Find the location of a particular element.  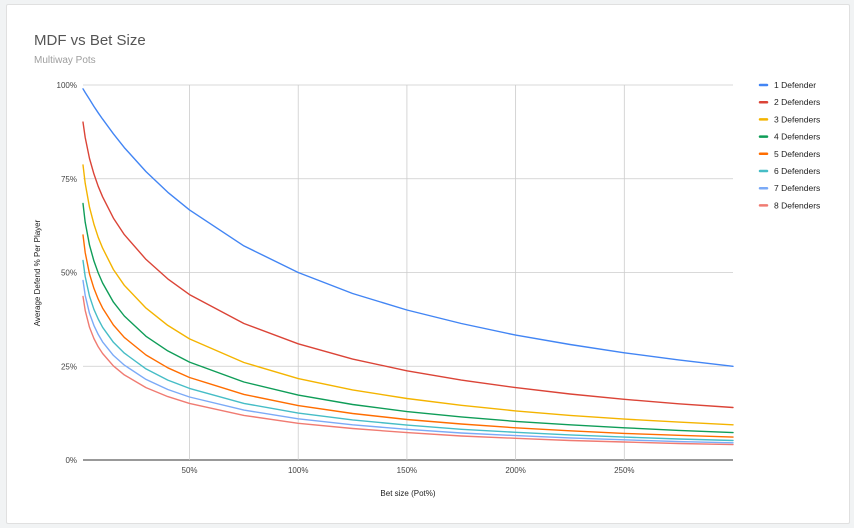

y-tick-label: 75% is located at coordinates (69, 179).